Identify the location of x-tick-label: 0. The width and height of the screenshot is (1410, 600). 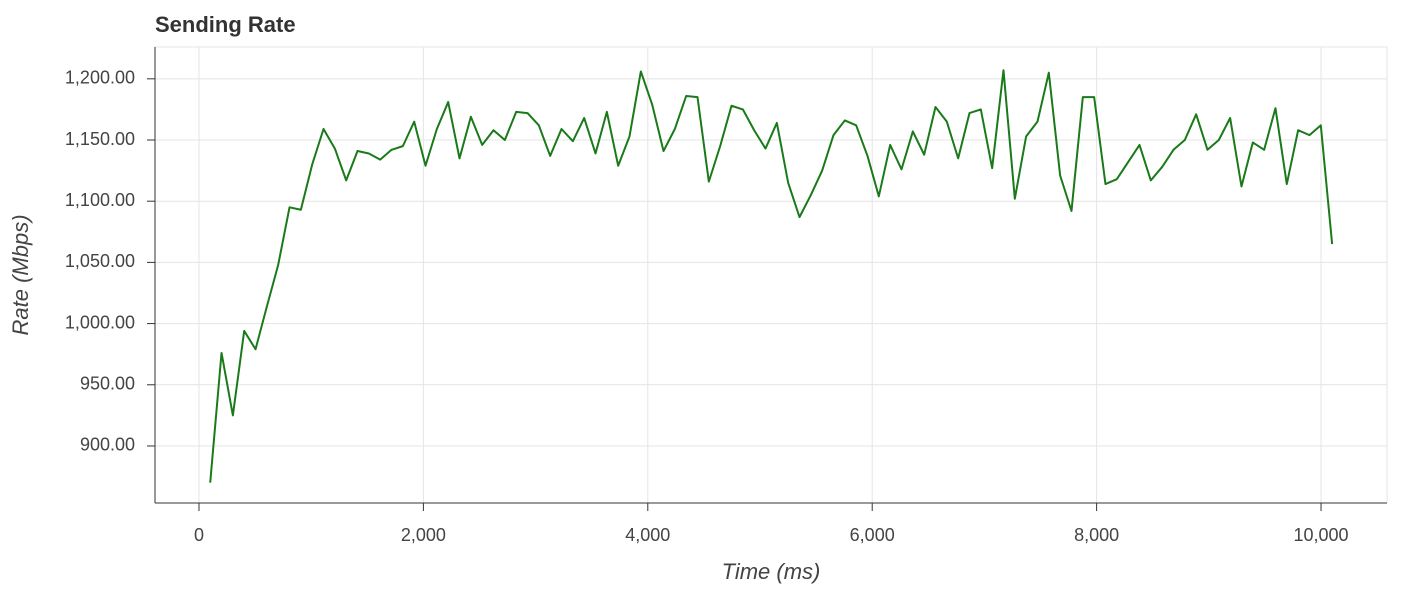
(199, 535).